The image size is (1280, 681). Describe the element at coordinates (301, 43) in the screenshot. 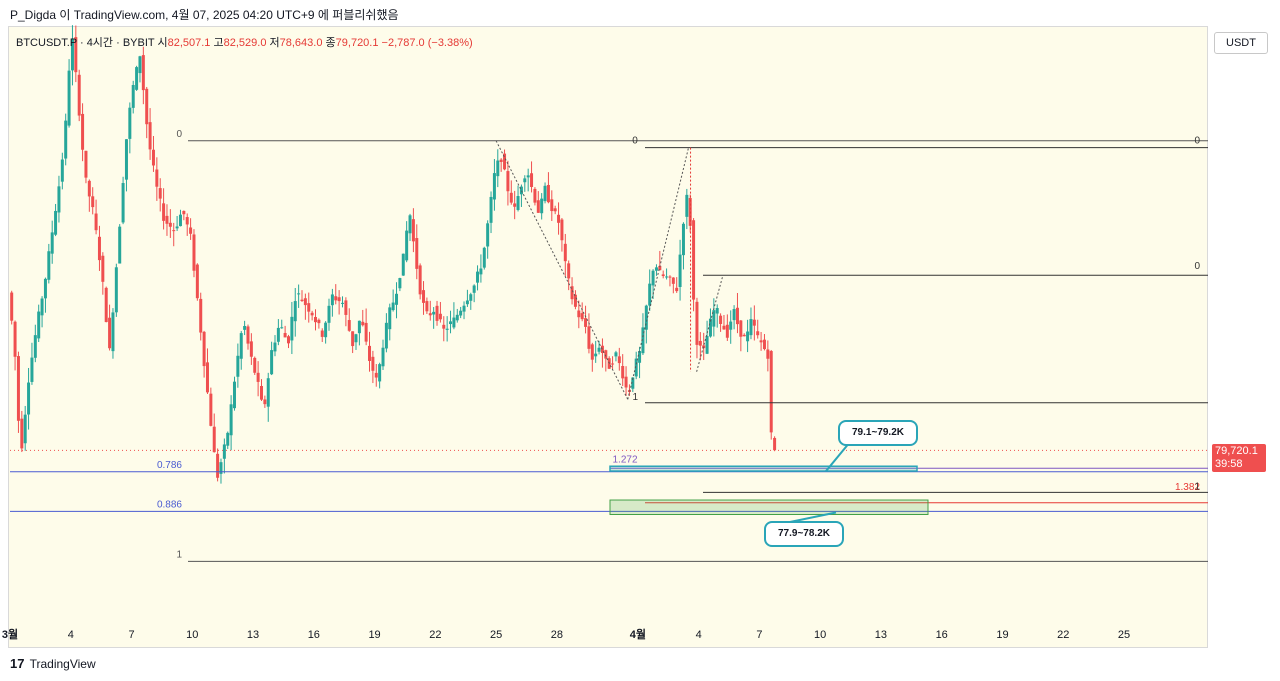

I see `low-value: 78,643.0` at that location.